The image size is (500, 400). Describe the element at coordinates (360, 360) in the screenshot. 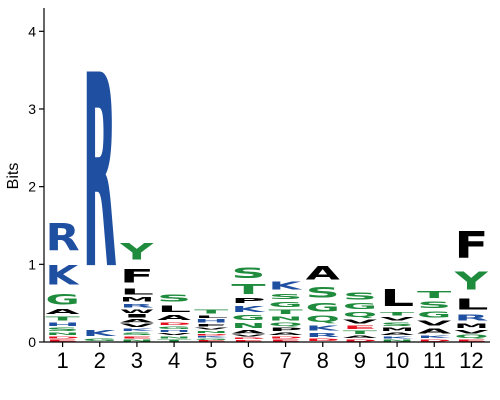

I see `x-tick-label: 9` at that location.